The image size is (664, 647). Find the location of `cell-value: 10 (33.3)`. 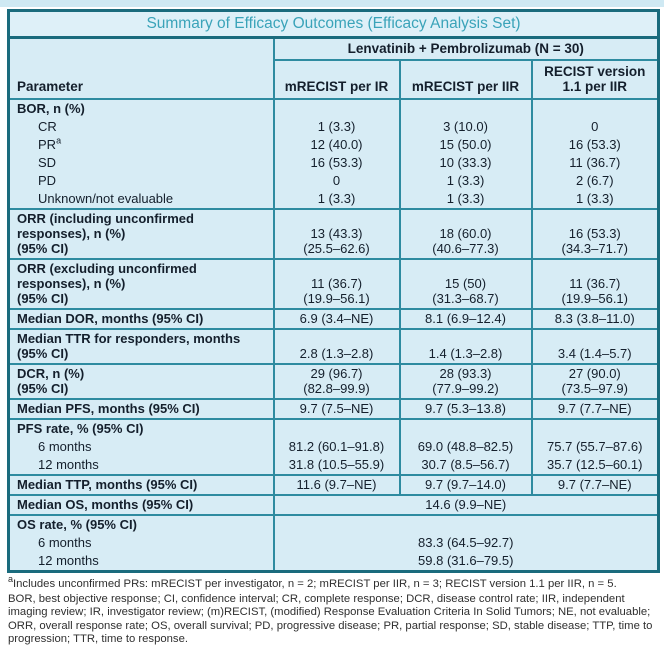

cell-value: 10 (33.3) is located at coordinates (465, 163).